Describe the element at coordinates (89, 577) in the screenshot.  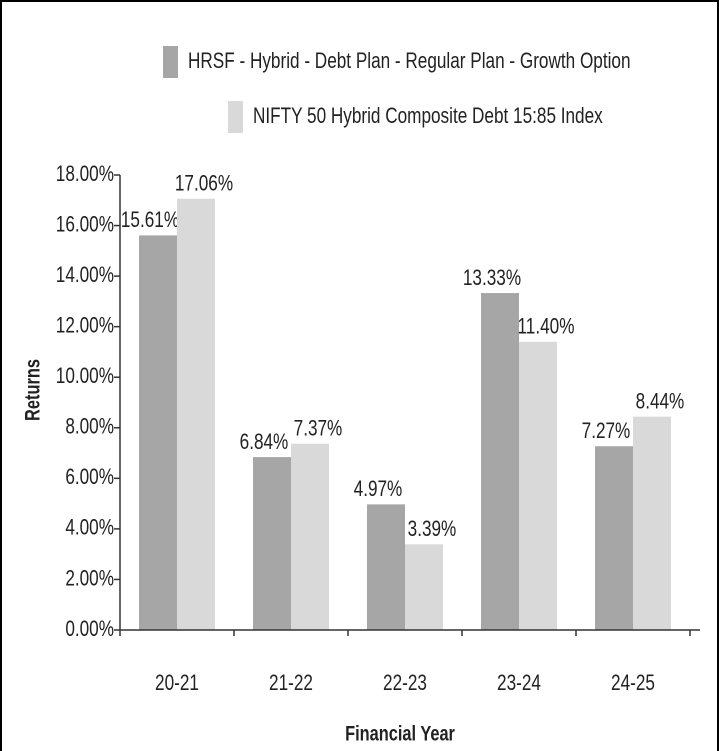
I see `y-tick-label: 2.00%` at that location.